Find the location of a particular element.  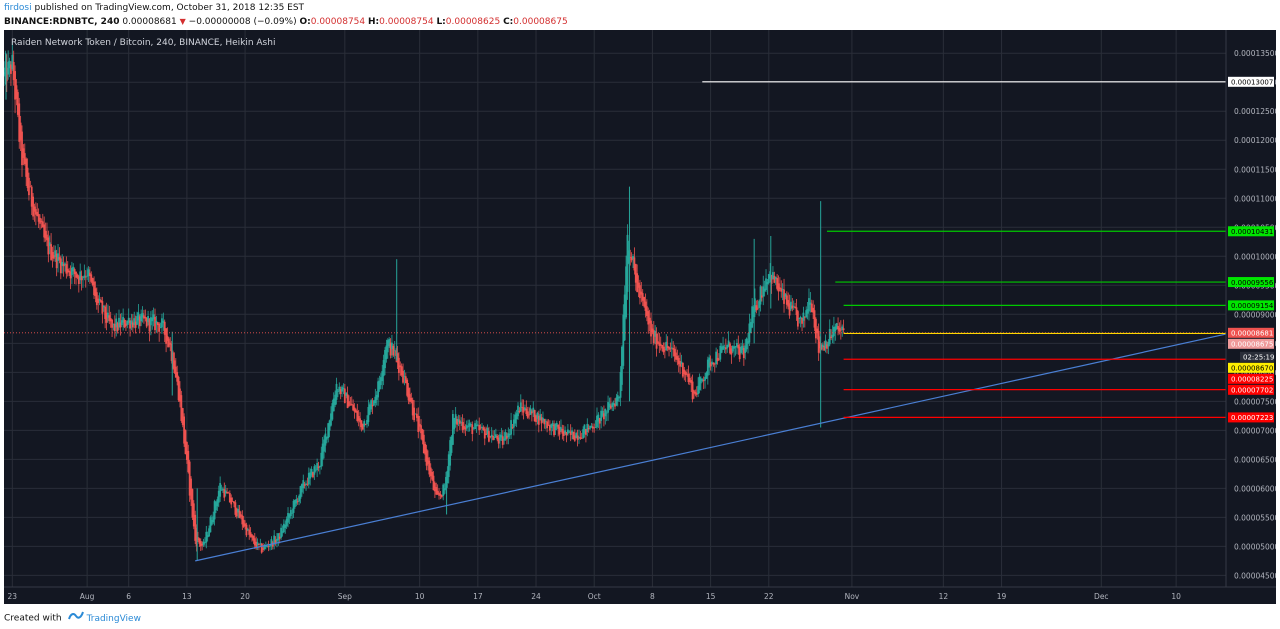

y-tick-label: 0.00011000 is located at coordinates (1255, 198).